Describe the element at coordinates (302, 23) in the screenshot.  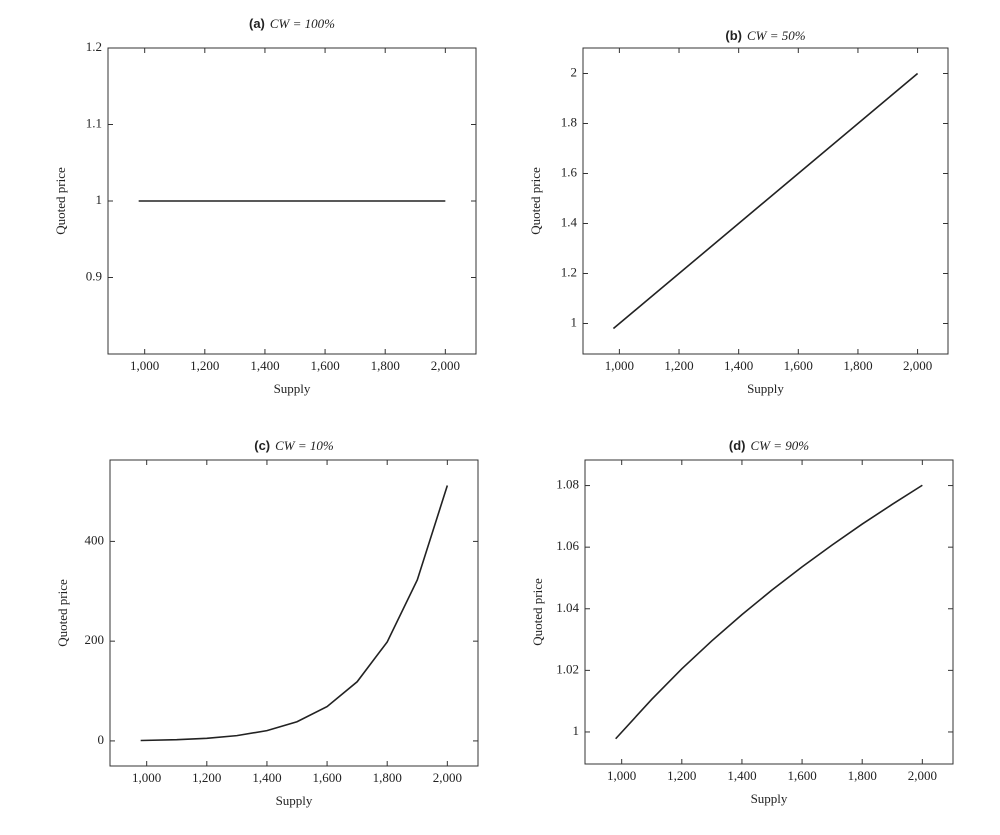
I see `title-text: CW = 100%` at that location.